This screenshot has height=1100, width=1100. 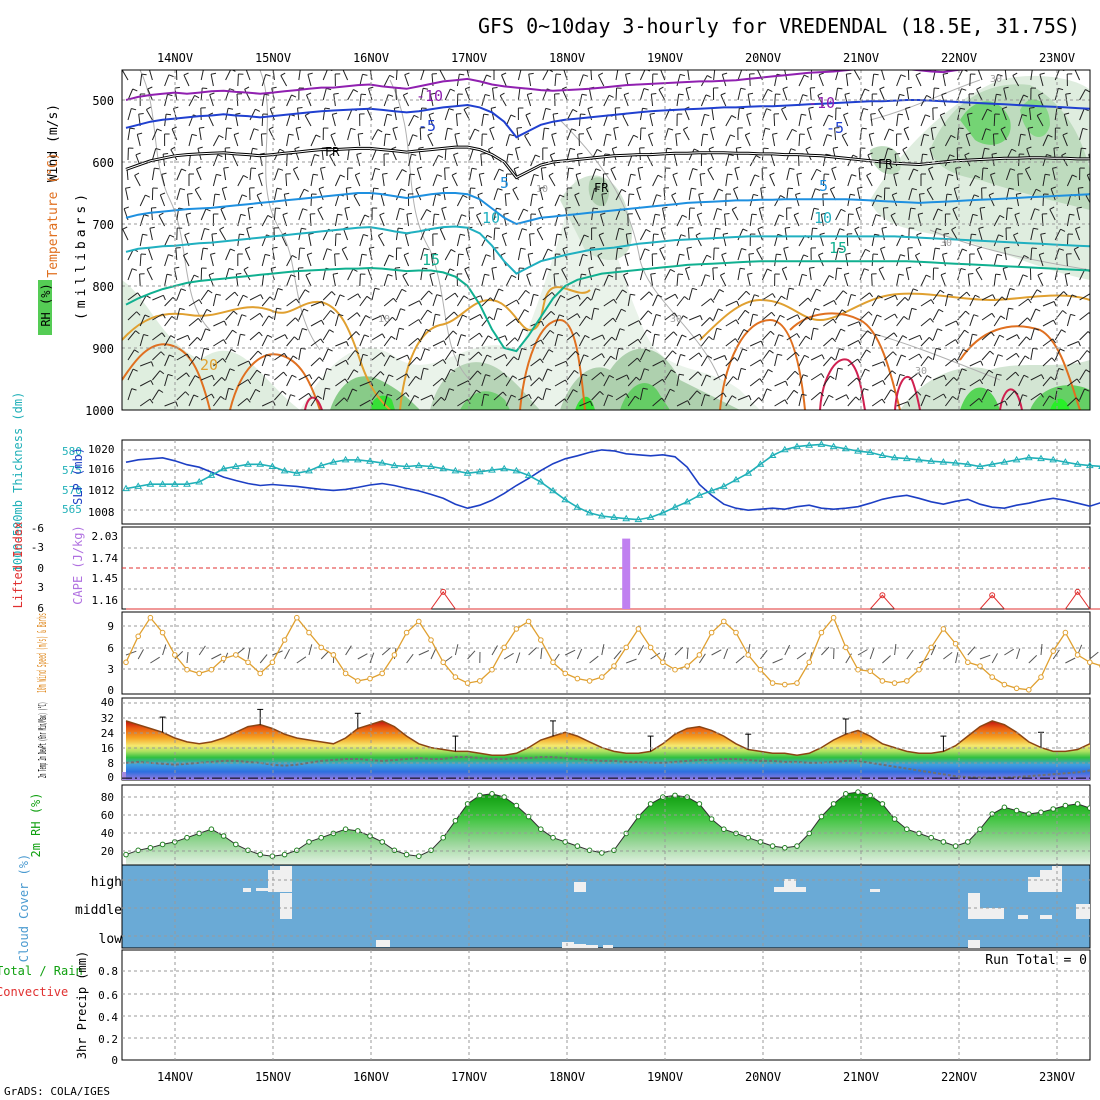 I want to click on pressure-tick: 600, so click(x=103, y=163).